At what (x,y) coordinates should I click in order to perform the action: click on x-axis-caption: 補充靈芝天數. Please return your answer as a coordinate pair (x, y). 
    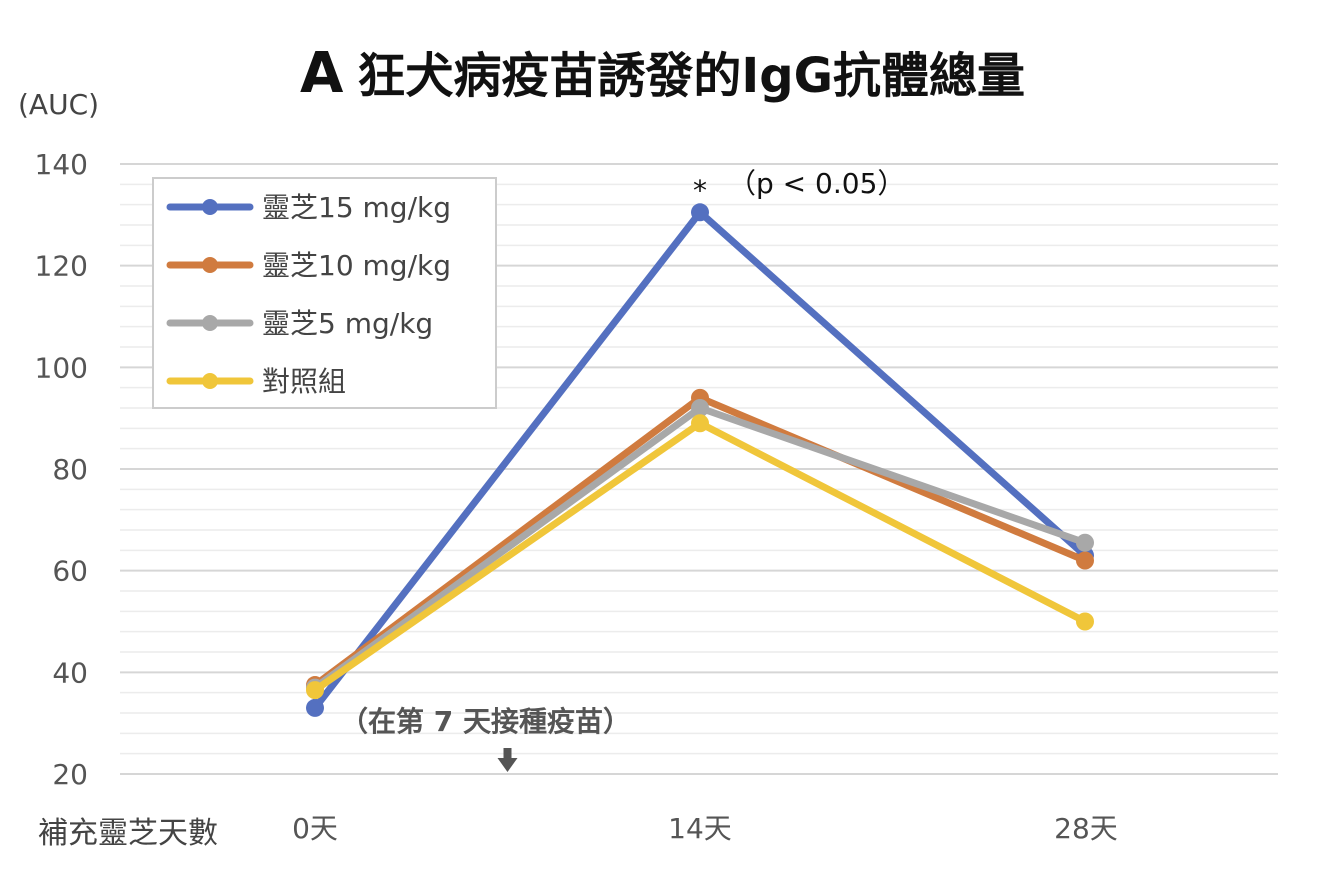
    Looking at the image, I should click on (128, 833).